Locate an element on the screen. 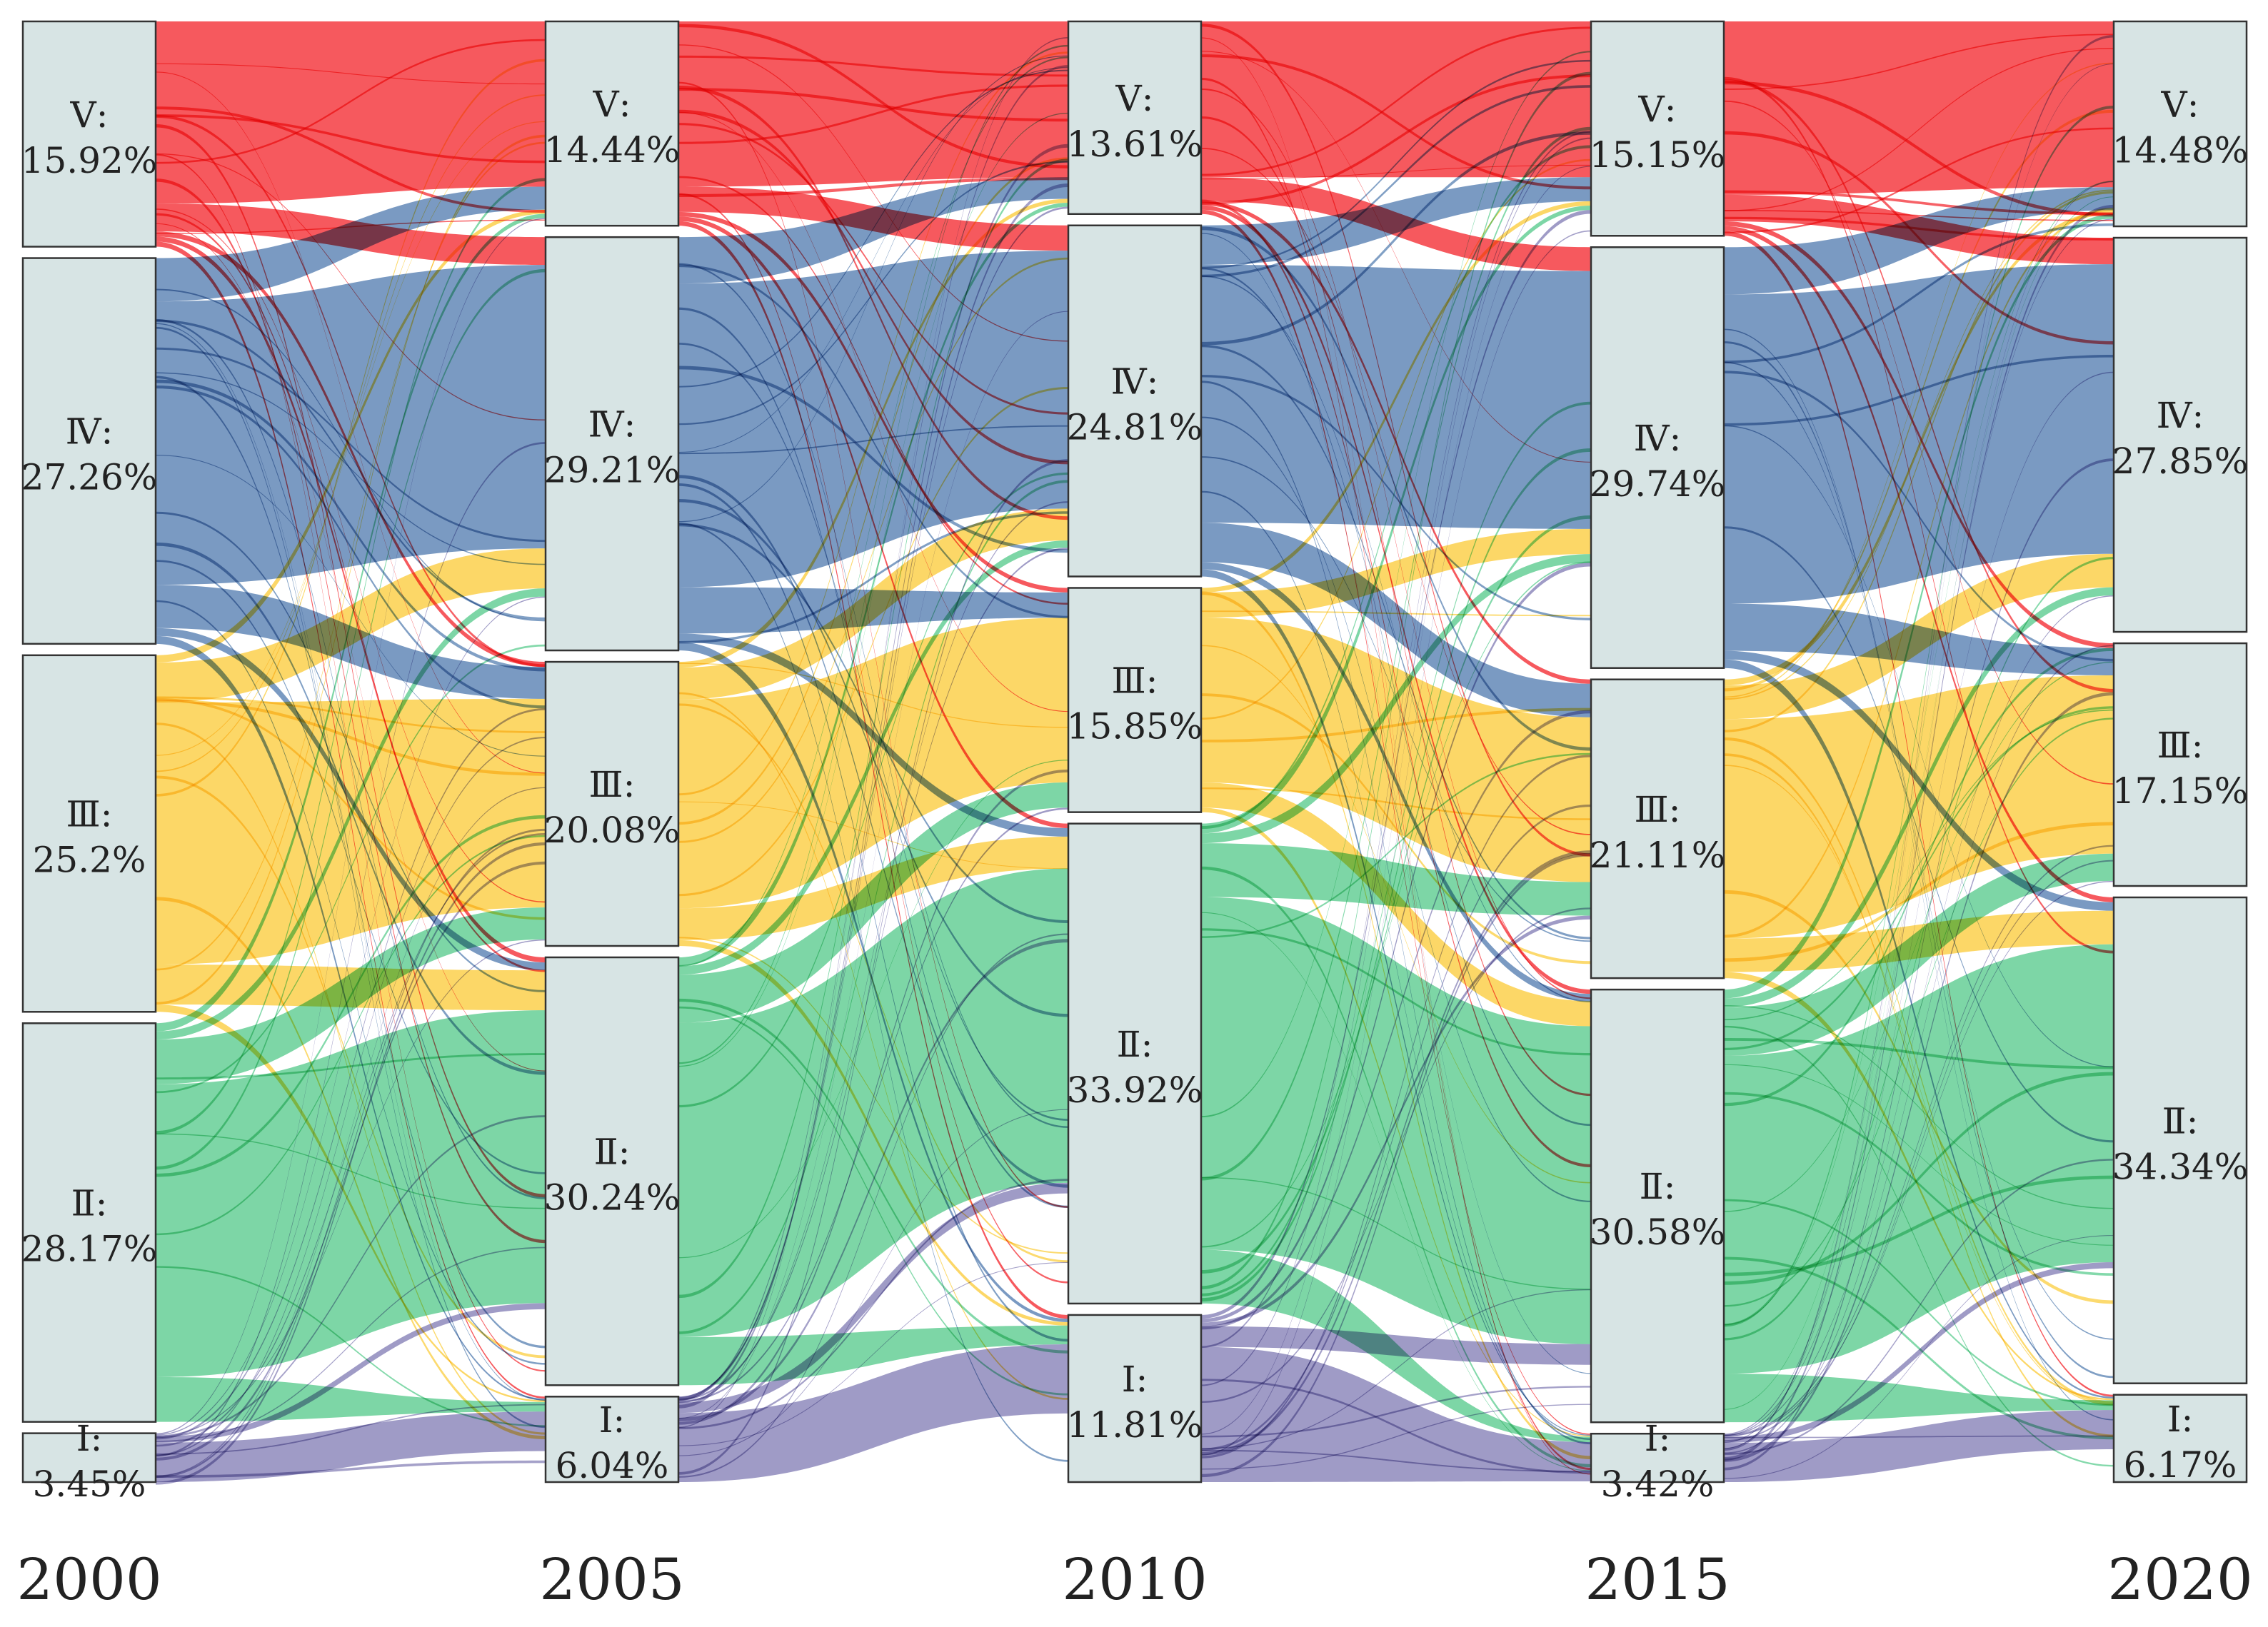  flow-2005-I-to-IV is located at coordinates (873, 974).